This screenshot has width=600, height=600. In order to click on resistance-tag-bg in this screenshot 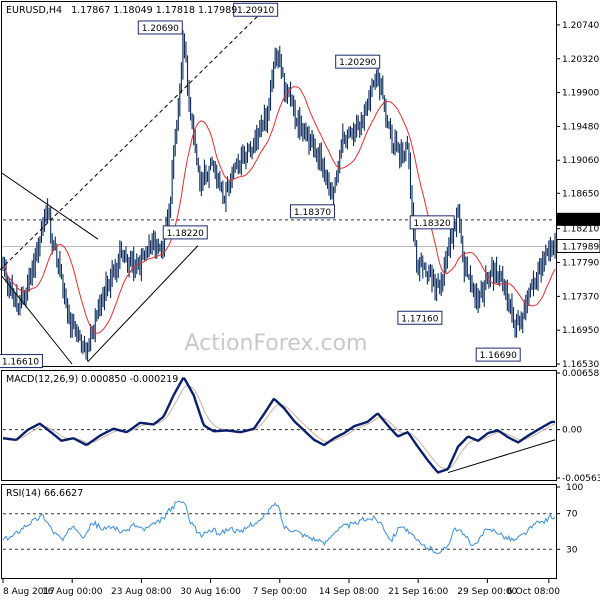, I will do `click(578, 219)`.